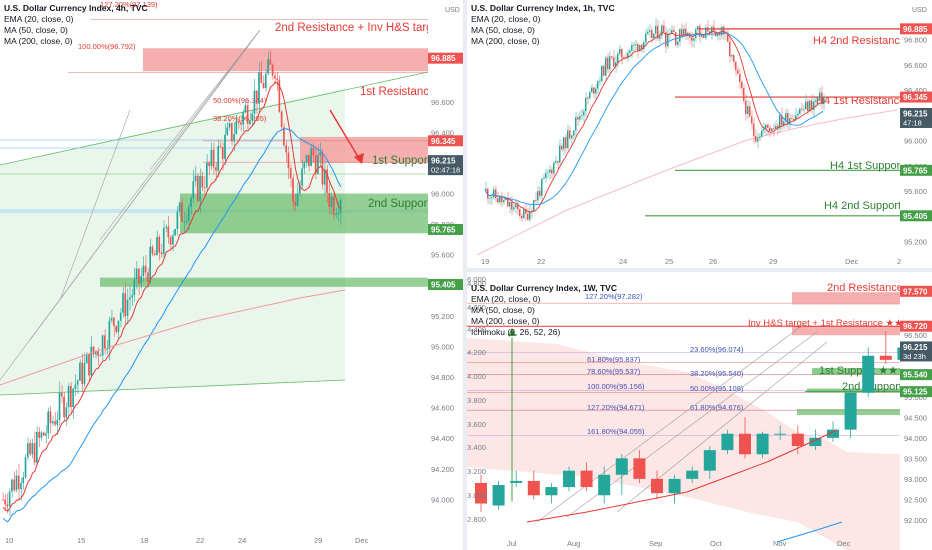 Image resolution: width=932 pixels, height=550 pixels. I want to click on zone-label: 1st Resistance, so click(397, 92).